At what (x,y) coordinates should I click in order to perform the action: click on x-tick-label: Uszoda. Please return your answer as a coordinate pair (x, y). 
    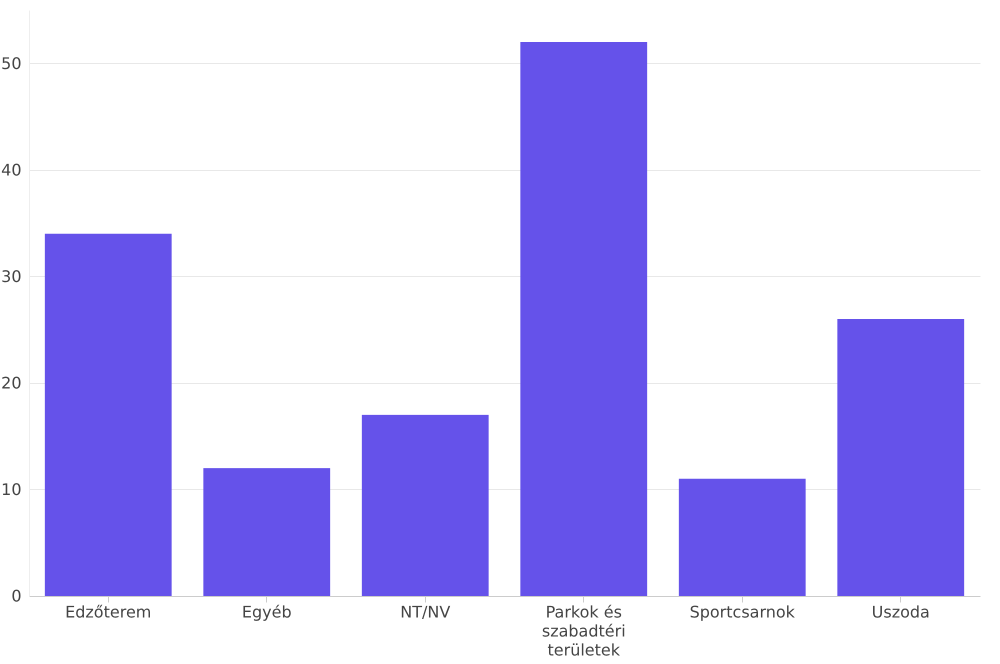
    Looking at the image, I should click on (901, 612).